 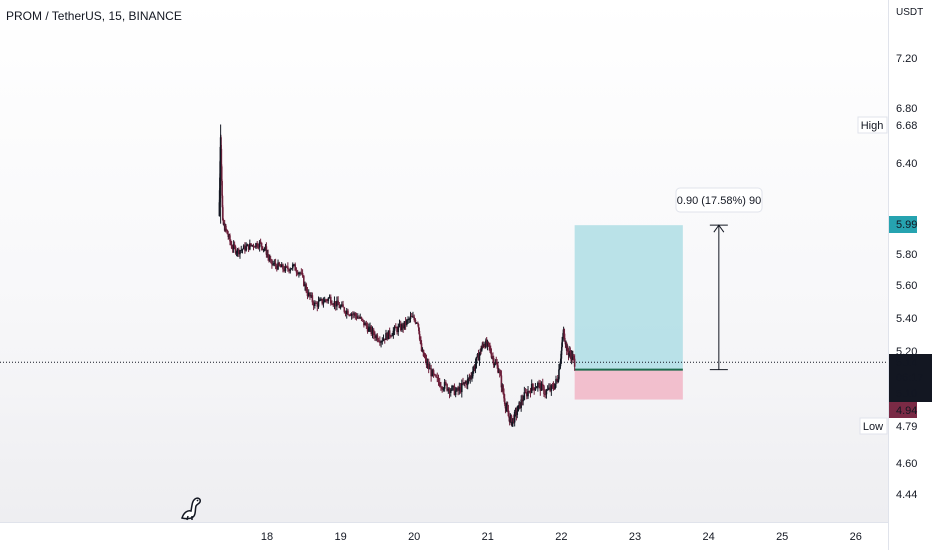 What do you see at coordinates (628, 384) in the screenshot?
I see `stop-loss-zone` at bounding box center [628, 384].